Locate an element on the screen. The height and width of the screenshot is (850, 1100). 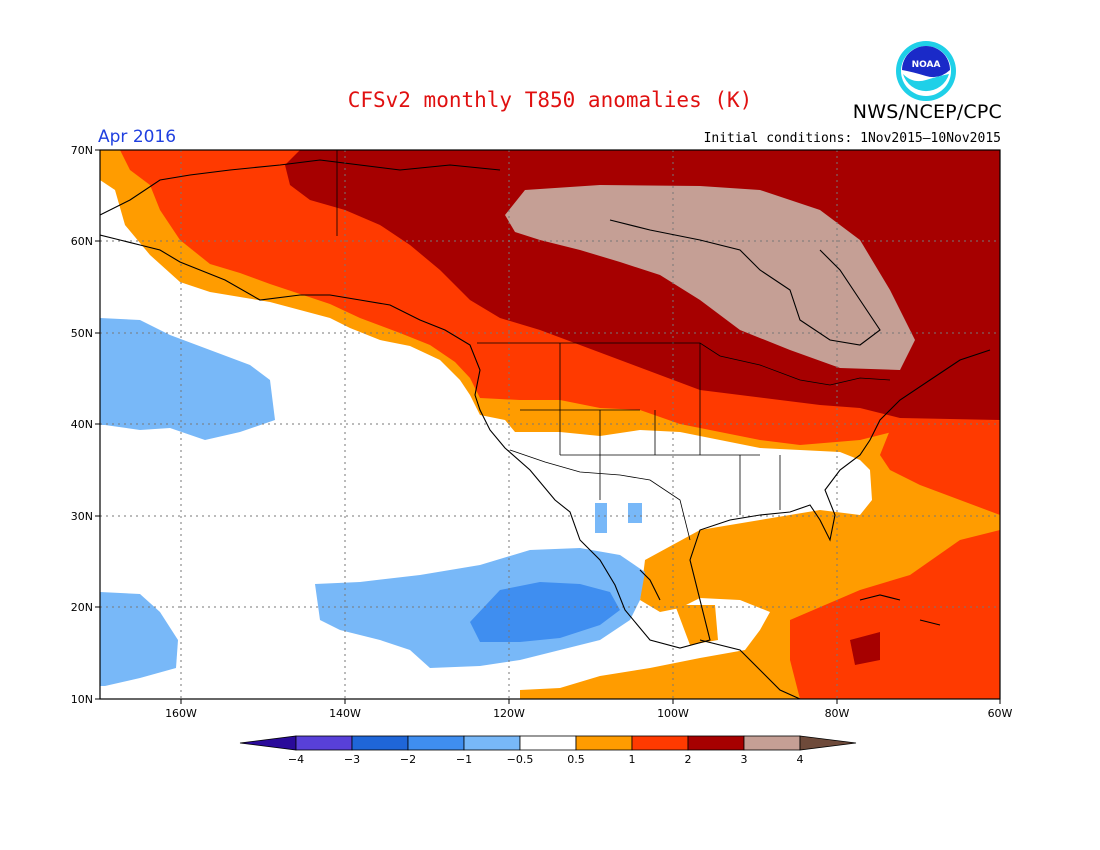
lon-tick-label: 160W is located at coordinates (181, 713).